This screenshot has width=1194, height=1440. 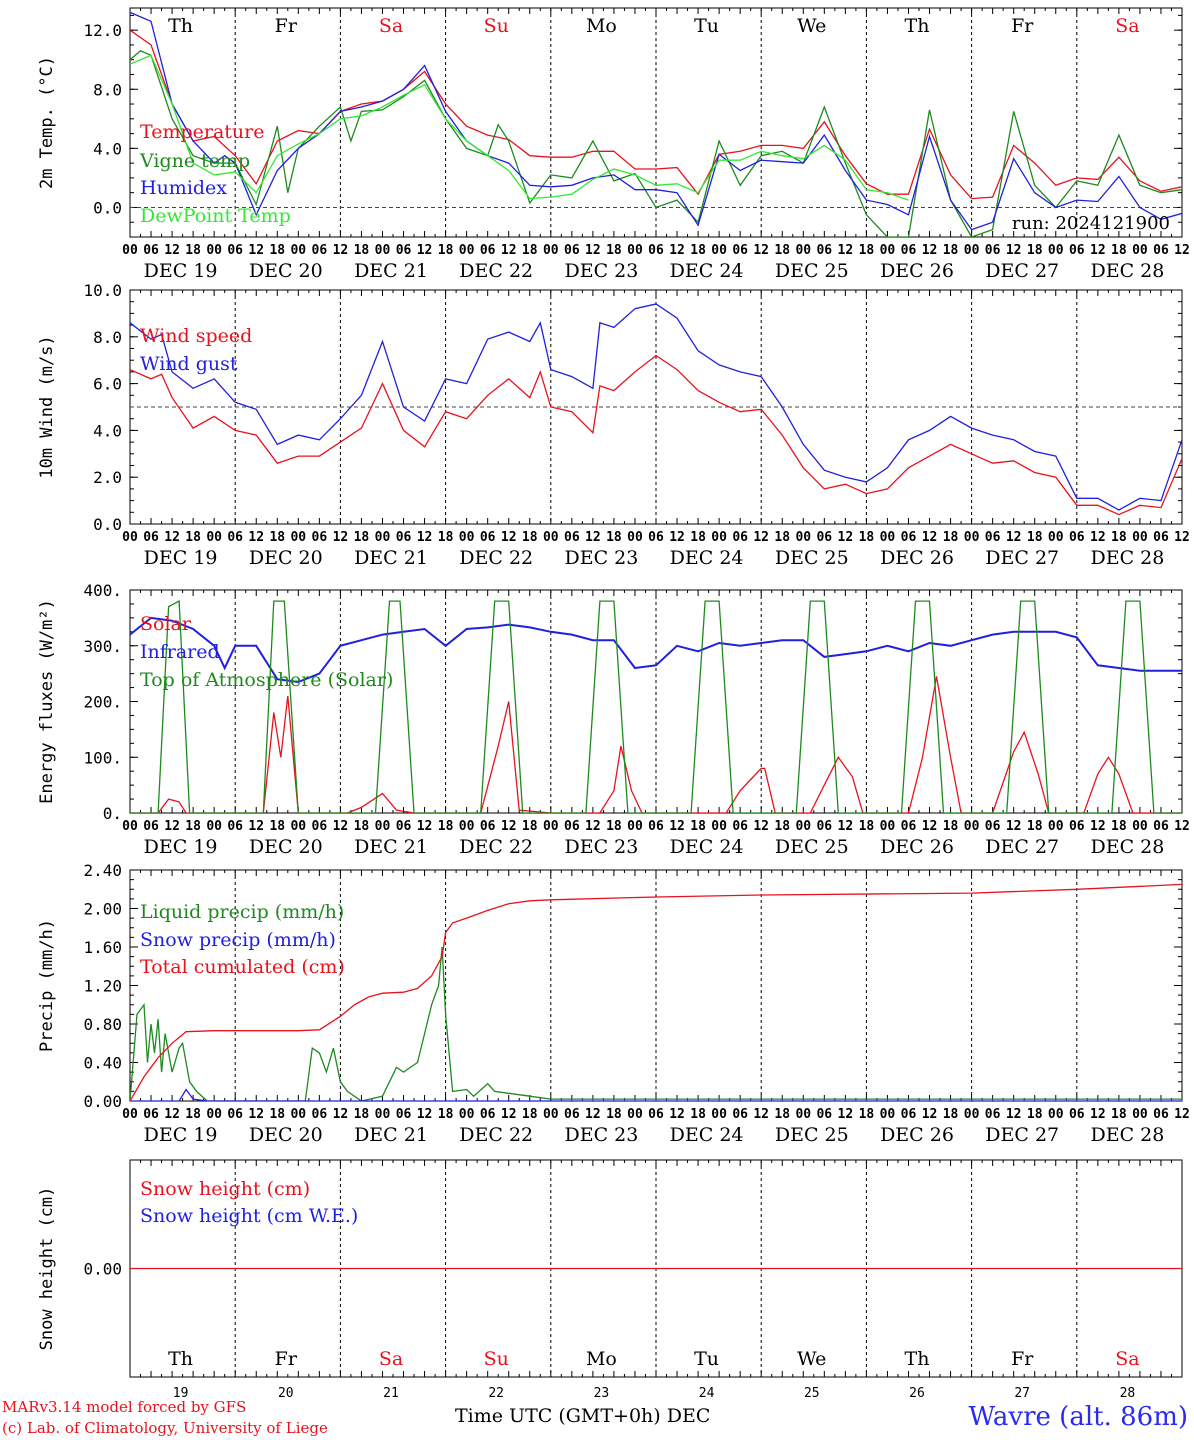 I want to click on date-label: DEC 25, so click(x=812, y=1135).